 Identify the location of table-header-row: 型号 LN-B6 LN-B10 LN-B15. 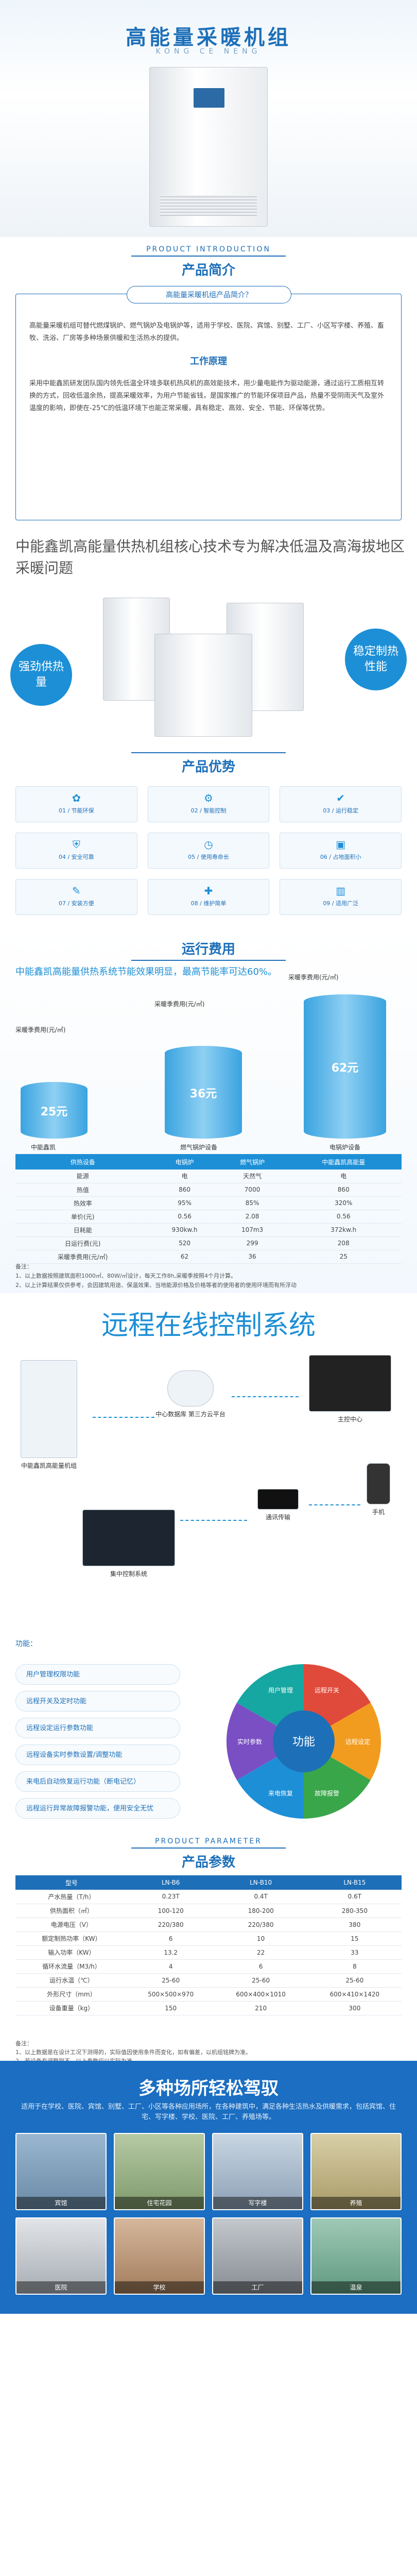
(208, 1882).